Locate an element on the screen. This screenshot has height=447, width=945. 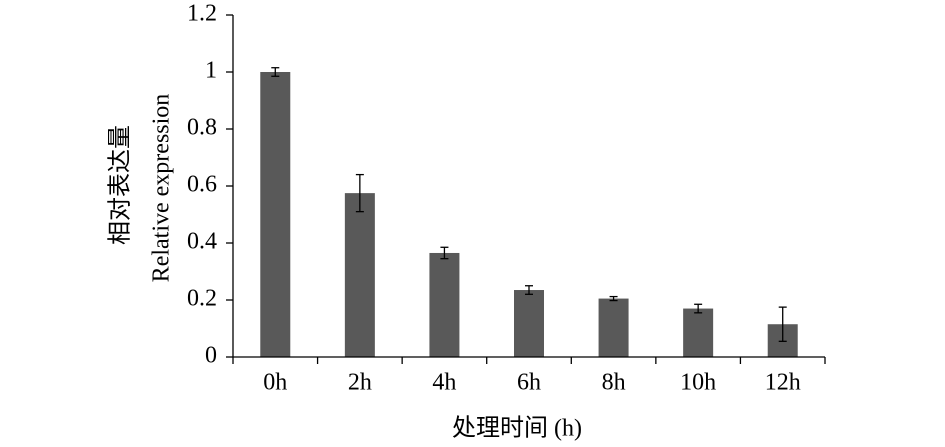
y-tick-label: 0.8 is located at coordinates (202, 128).